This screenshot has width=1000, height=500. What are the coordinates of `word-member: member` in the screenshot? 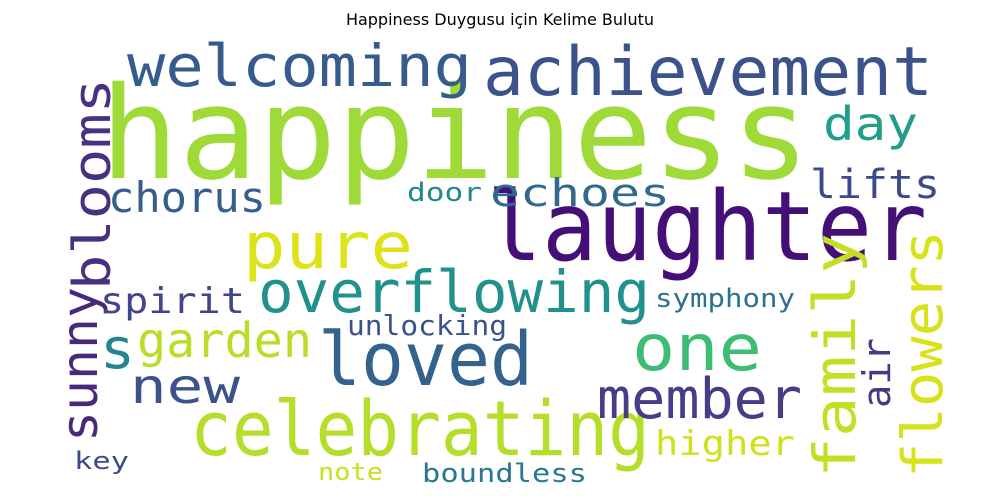 It's located at (699, 399).